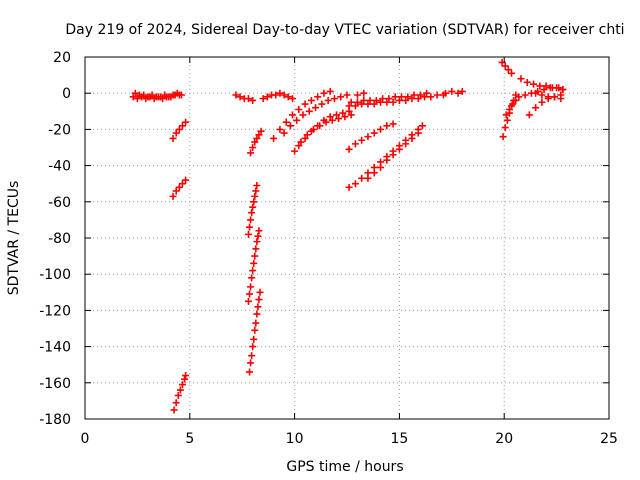 The height and width of the screenshot is (480, 640). I want to click on y-tick-label: -40, so click(59, 167).